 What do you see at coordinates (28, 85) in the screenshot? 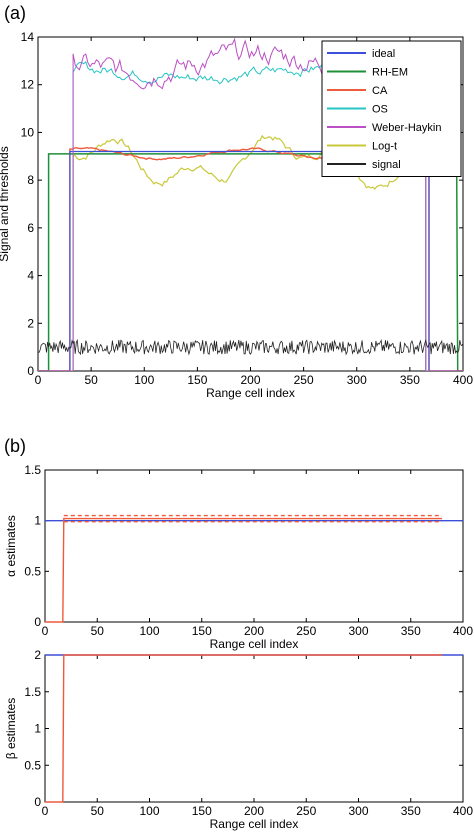
I see `y-tick-label: 12` at bounding box center [28, 85].